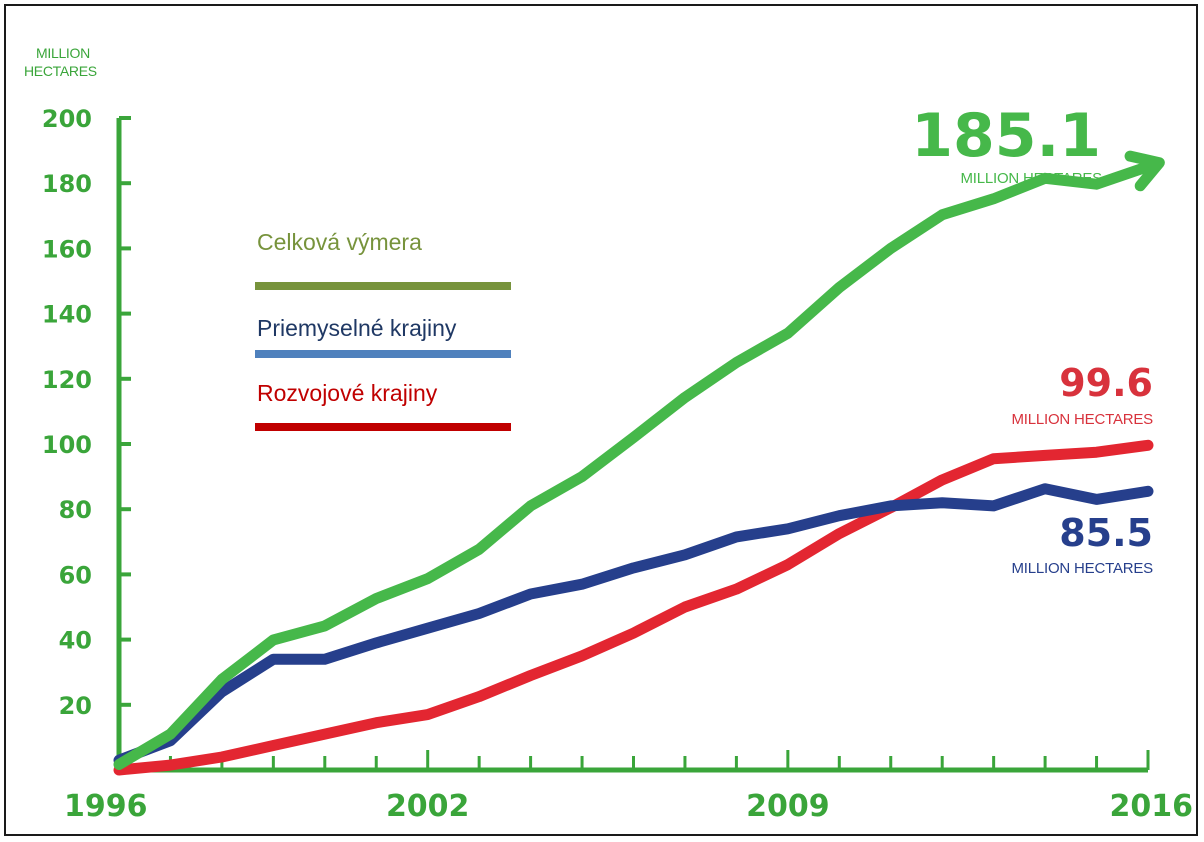 The width and height of the screenshot is (1204, 842). Describe the element at coordinates (75, 575) in the screenshot. I see `y-tick-label: 60` at that location.